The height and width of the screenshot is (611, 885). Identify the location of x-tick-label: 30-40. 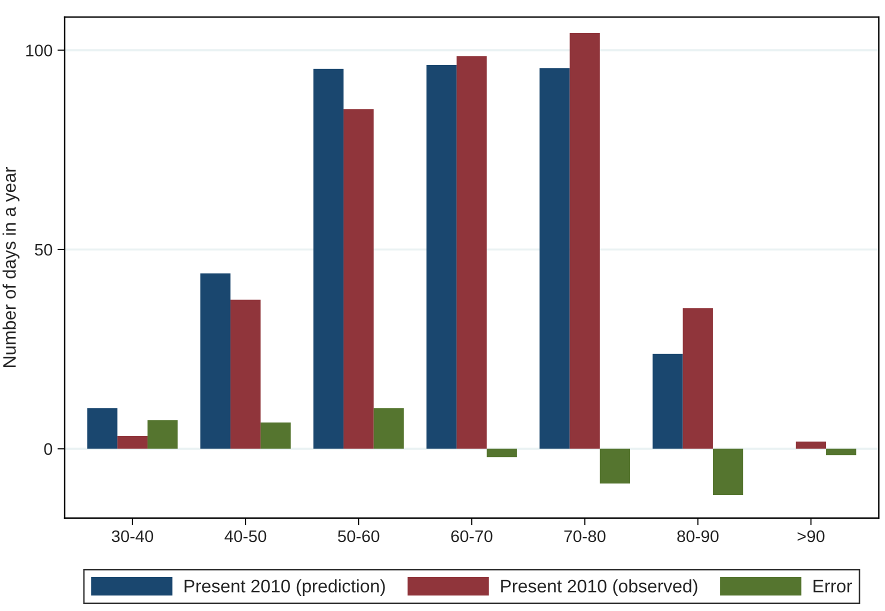
(133, 536).